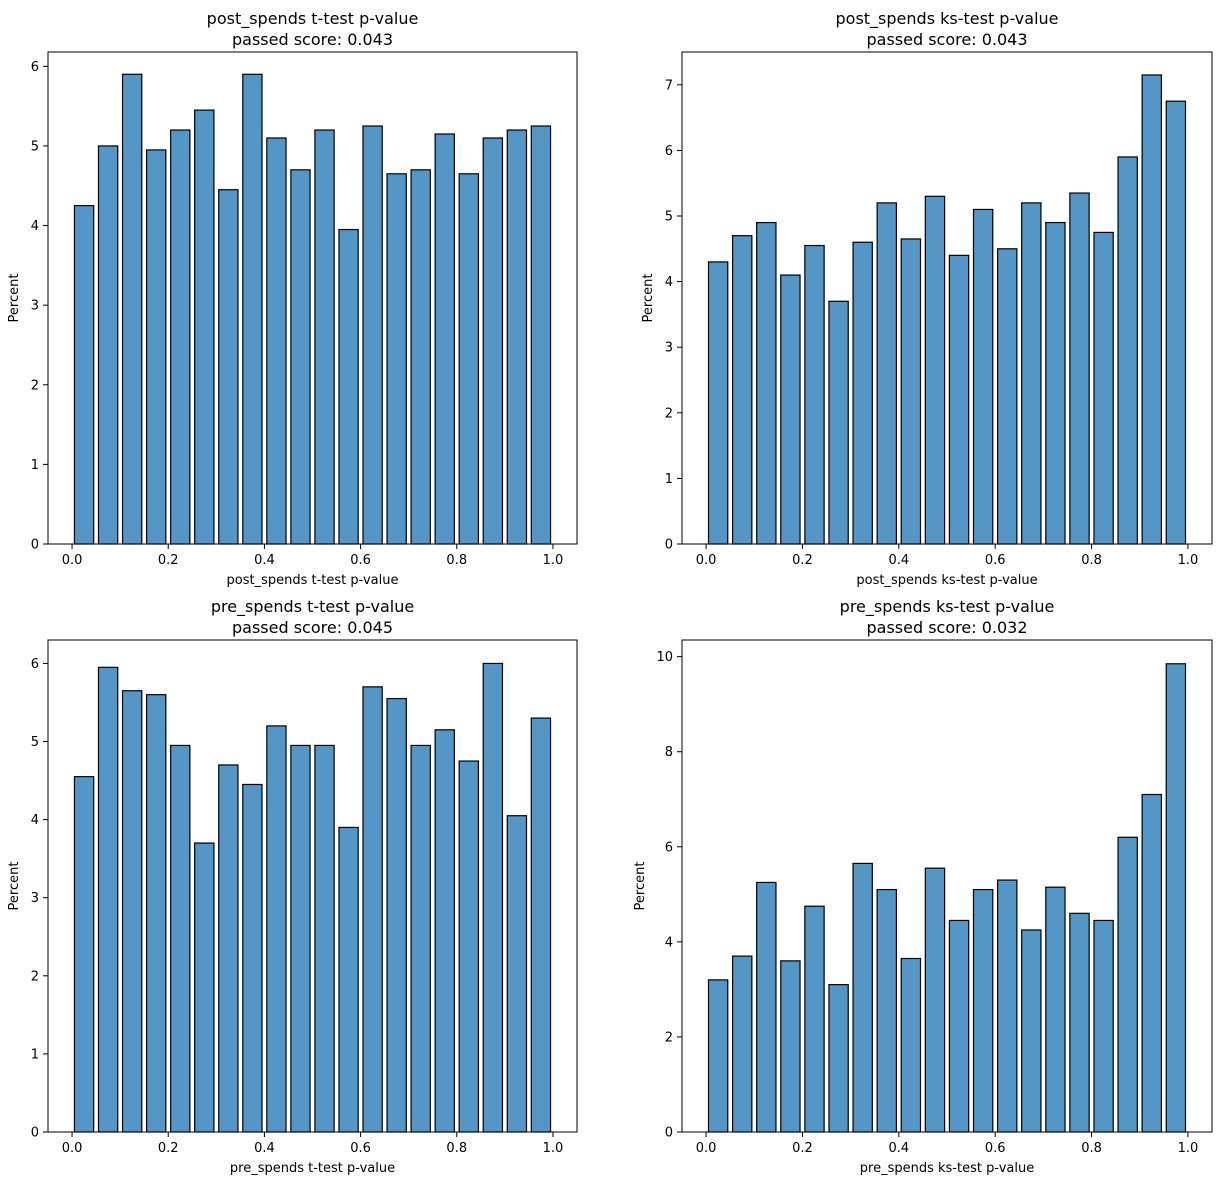 The height and width of the screenshot is (1184, 1220). I want to click on y-tick-label: 10, so click(664, 657).